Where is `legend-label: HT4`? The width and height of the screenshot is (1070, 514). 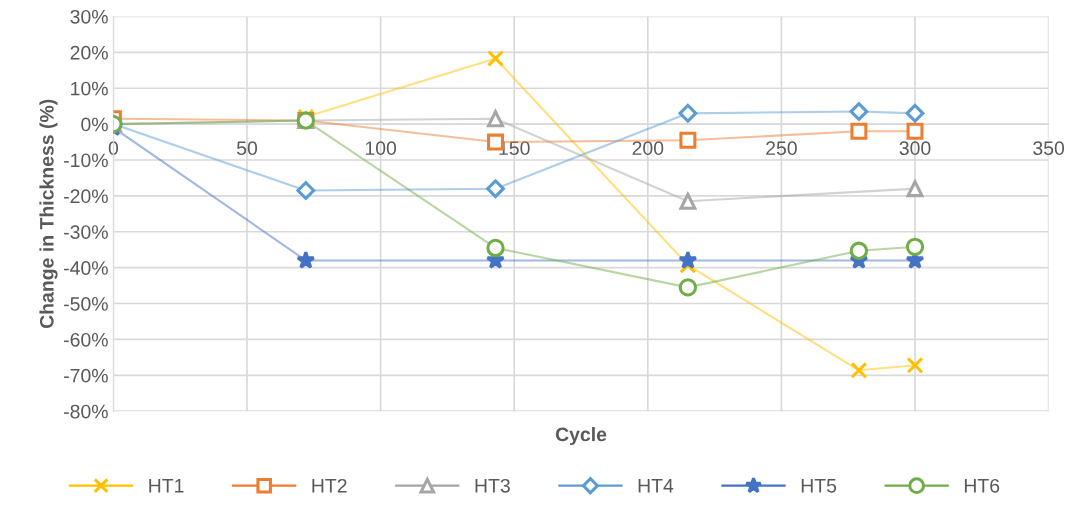
legend-label: HT4 is located at coordinates (656, 486).